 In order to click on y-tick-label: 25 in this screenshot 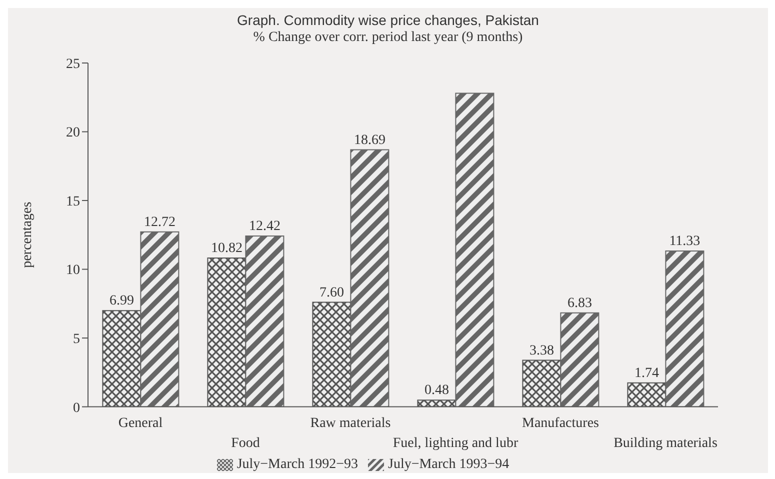, I will do `click(73, 64)`.